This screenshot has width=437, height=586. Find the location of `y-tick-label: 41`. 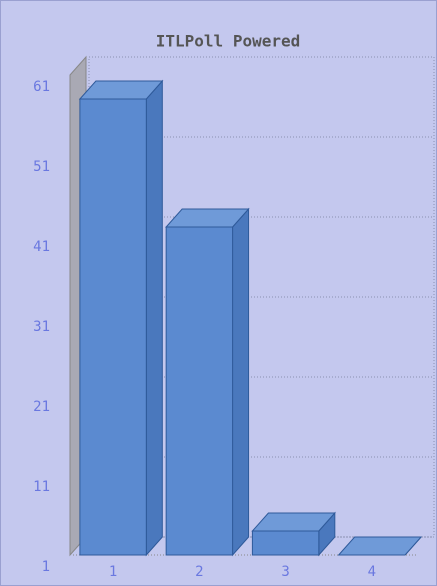

y-tick-label: 41 is located at coordinates (41, 247).